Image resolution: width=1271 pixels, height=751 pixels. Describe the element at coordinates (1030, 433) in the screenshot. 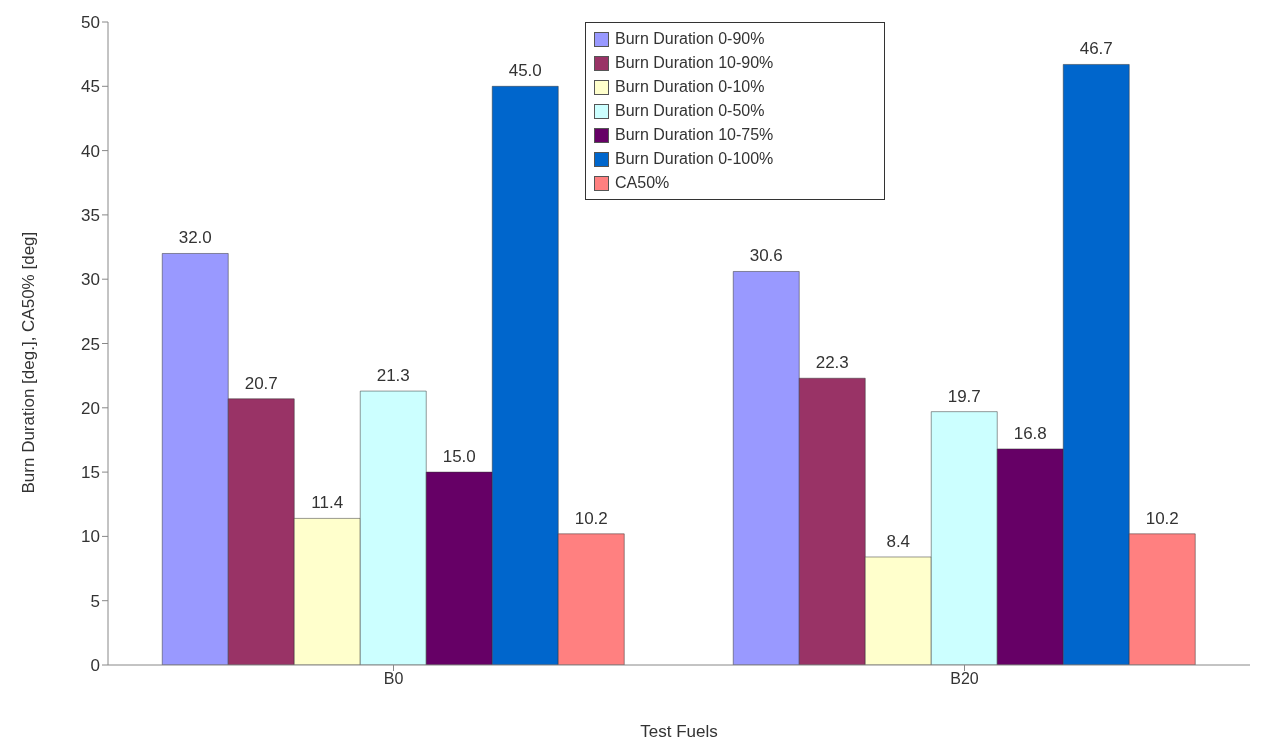

I see `data-label: 16.8` at that location.